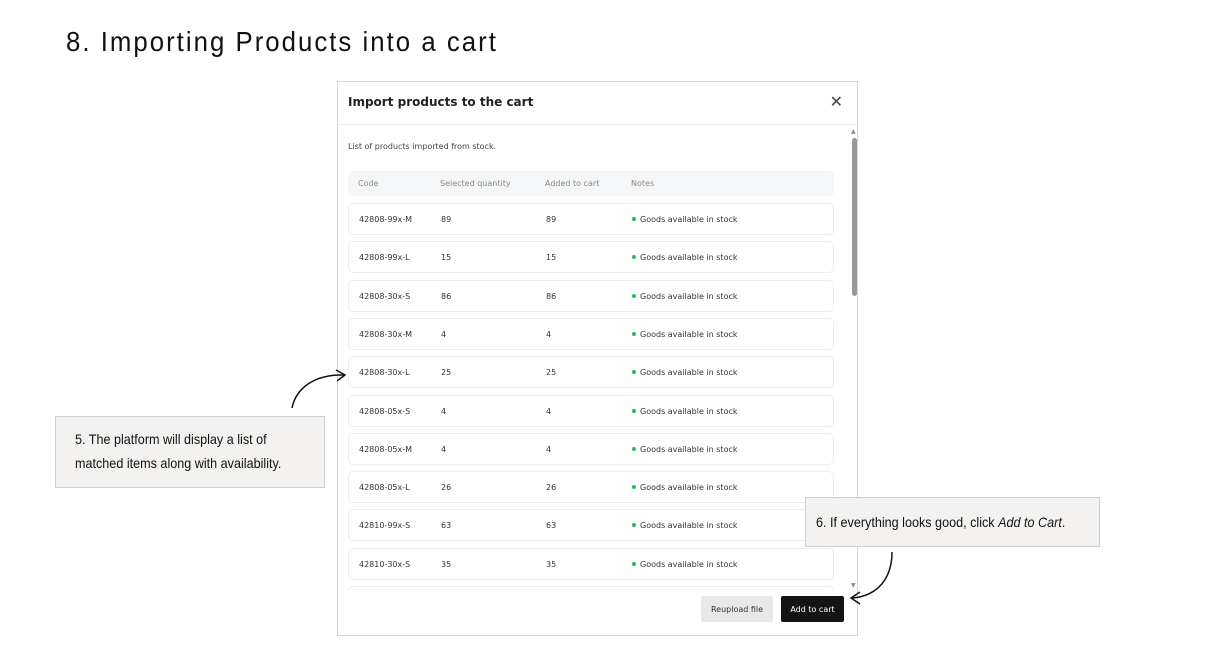 The image size is (1206, 671). What do you see at coordinates (384, 258) in the screenshot?
I see `cell-code: 42808-99x-L` at bounding box center [384, 258].